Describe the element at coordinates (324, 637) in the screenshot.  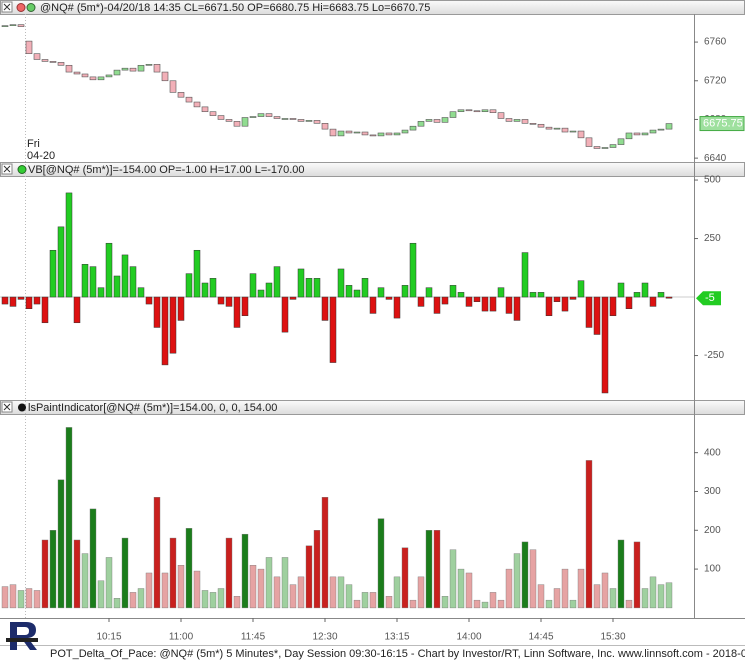
I see `x-tick-label: 12:30` at that location.